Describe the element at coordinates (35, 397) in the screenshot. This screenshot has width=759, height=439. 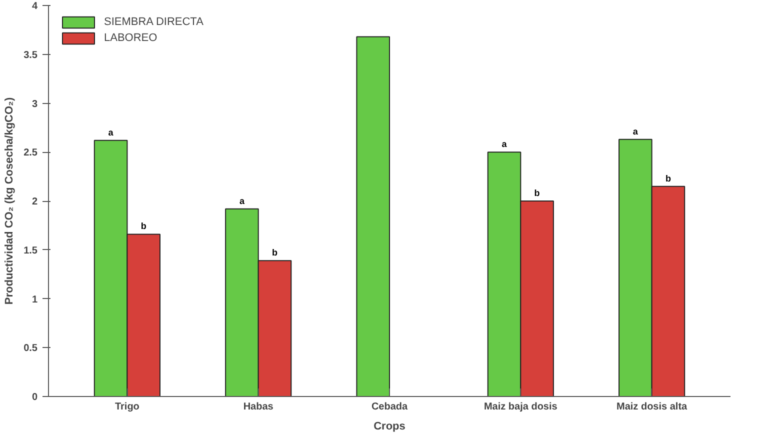
I see `y-tick-label: 0` at that location.